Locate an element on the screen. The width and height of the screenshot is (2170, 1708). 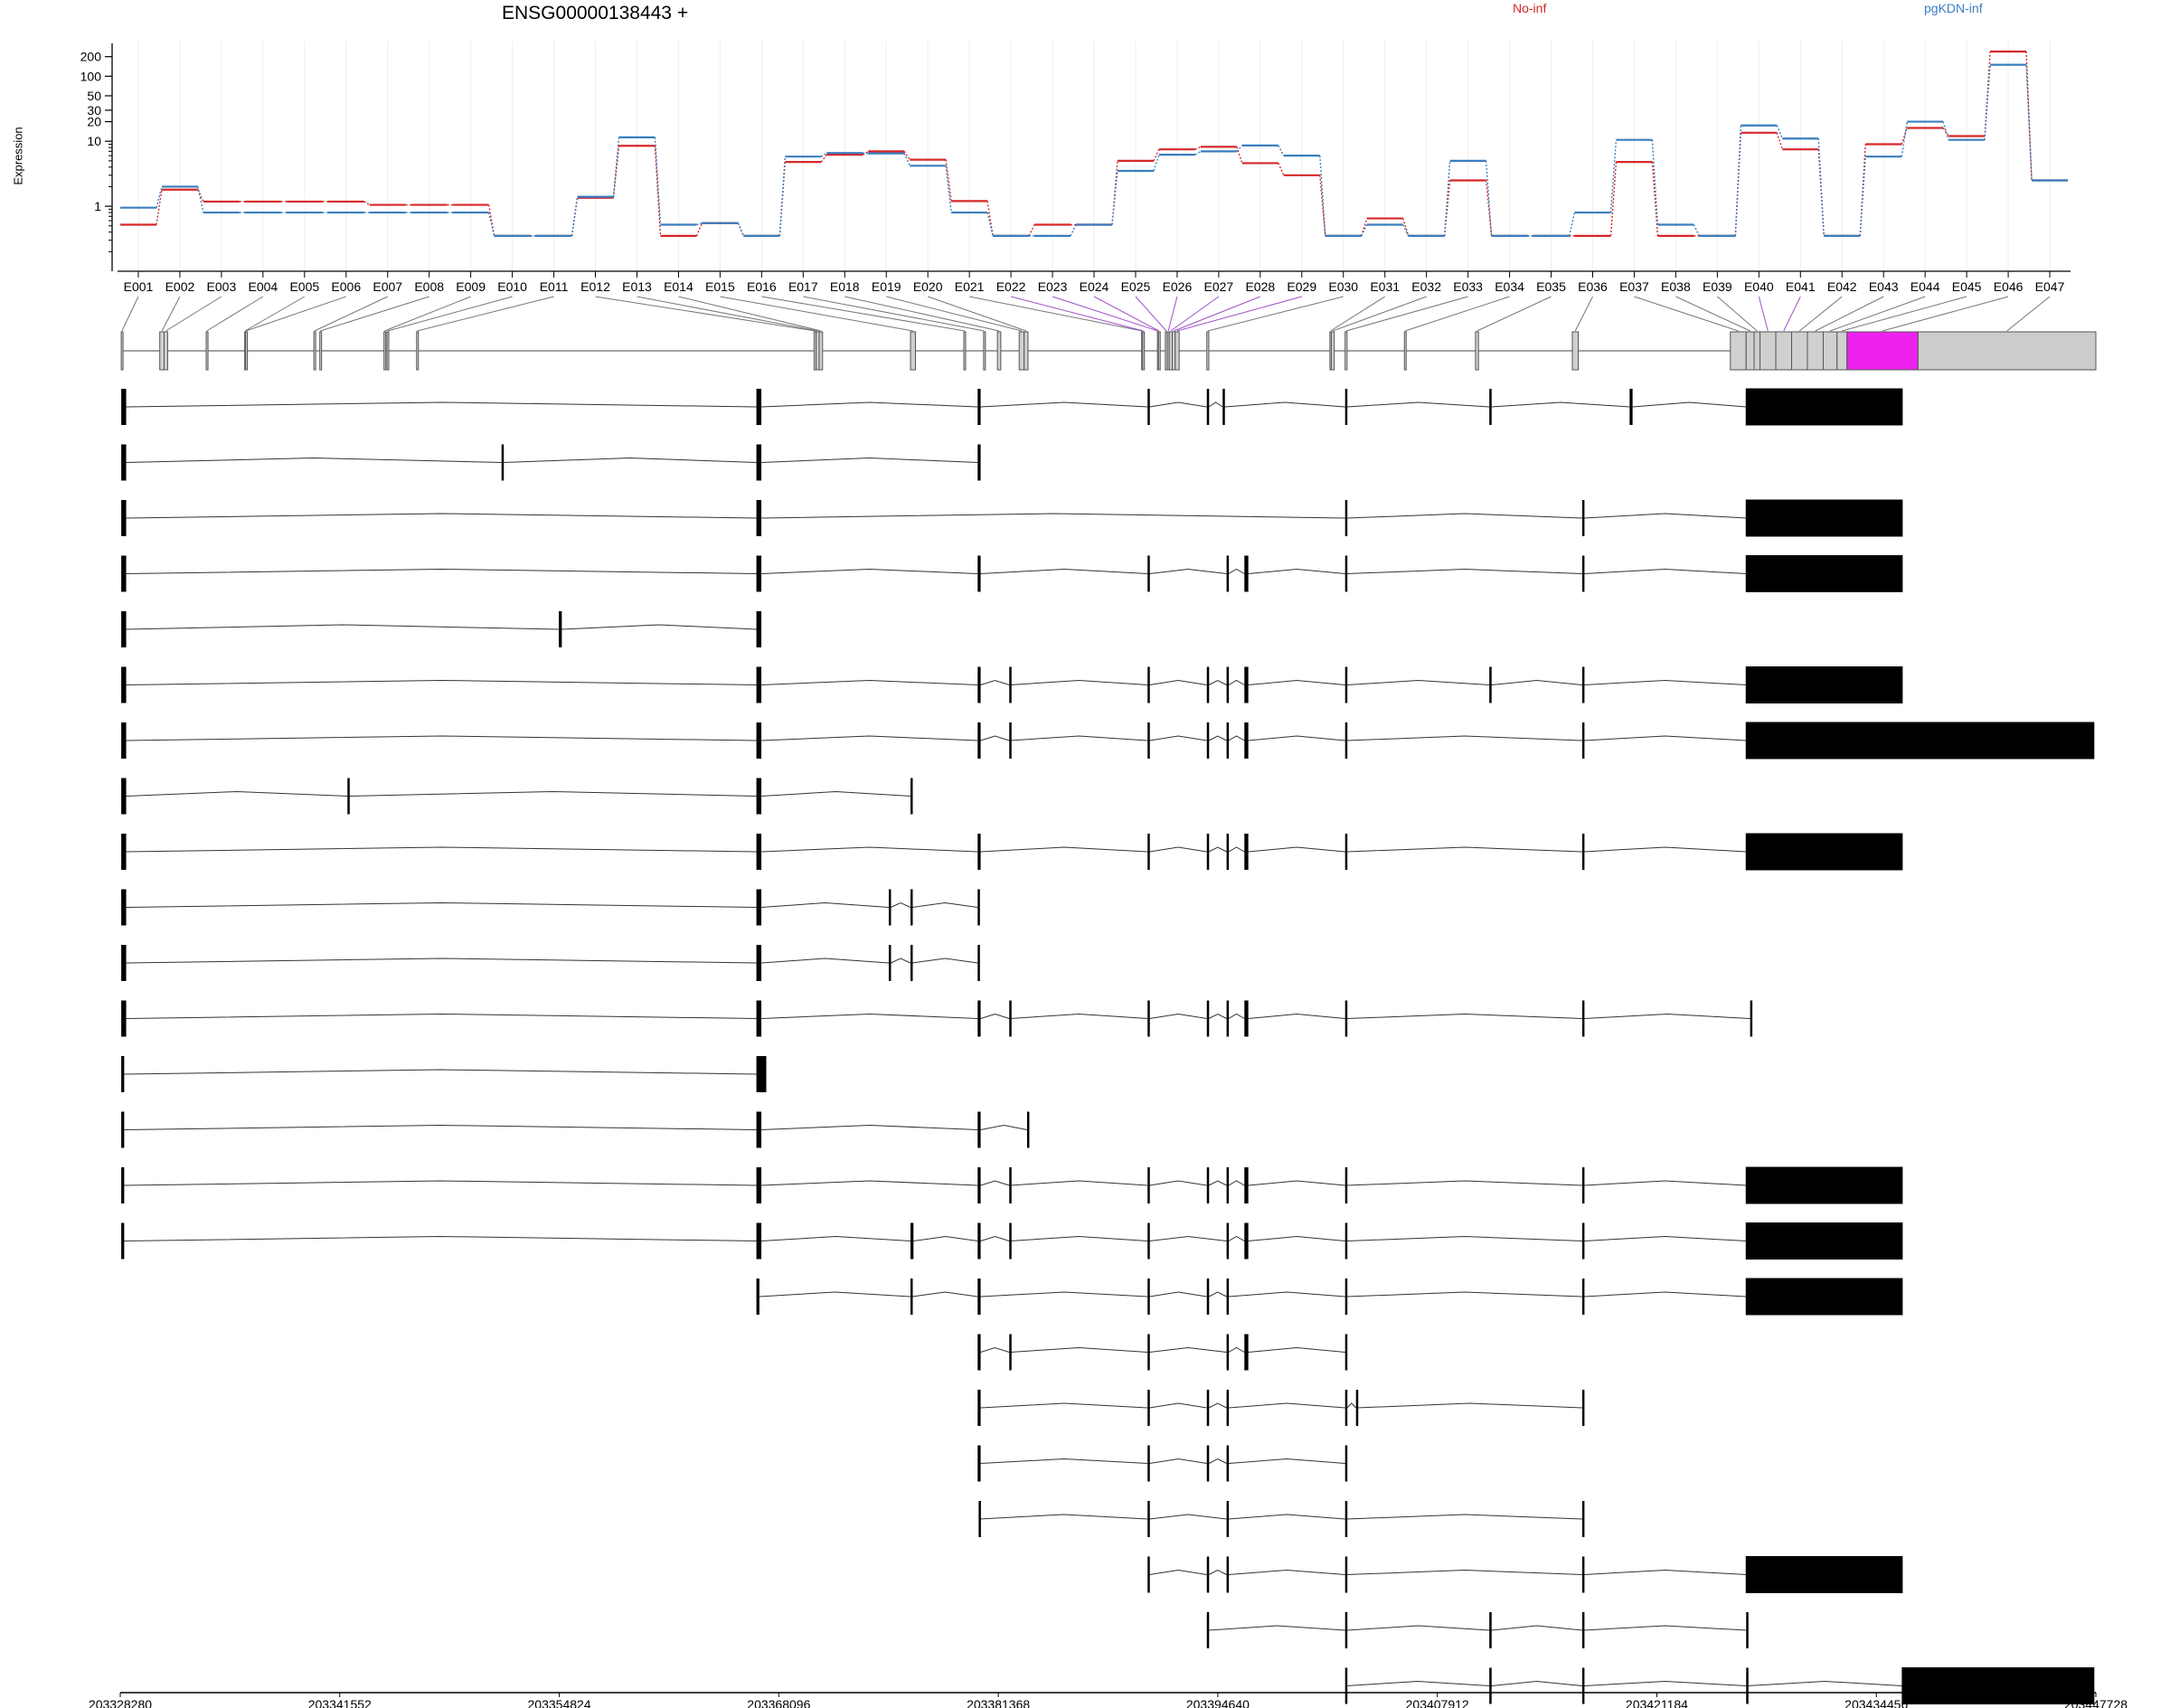
genome-tick-label: 203394640 is located at coordinates (1218, 1702).